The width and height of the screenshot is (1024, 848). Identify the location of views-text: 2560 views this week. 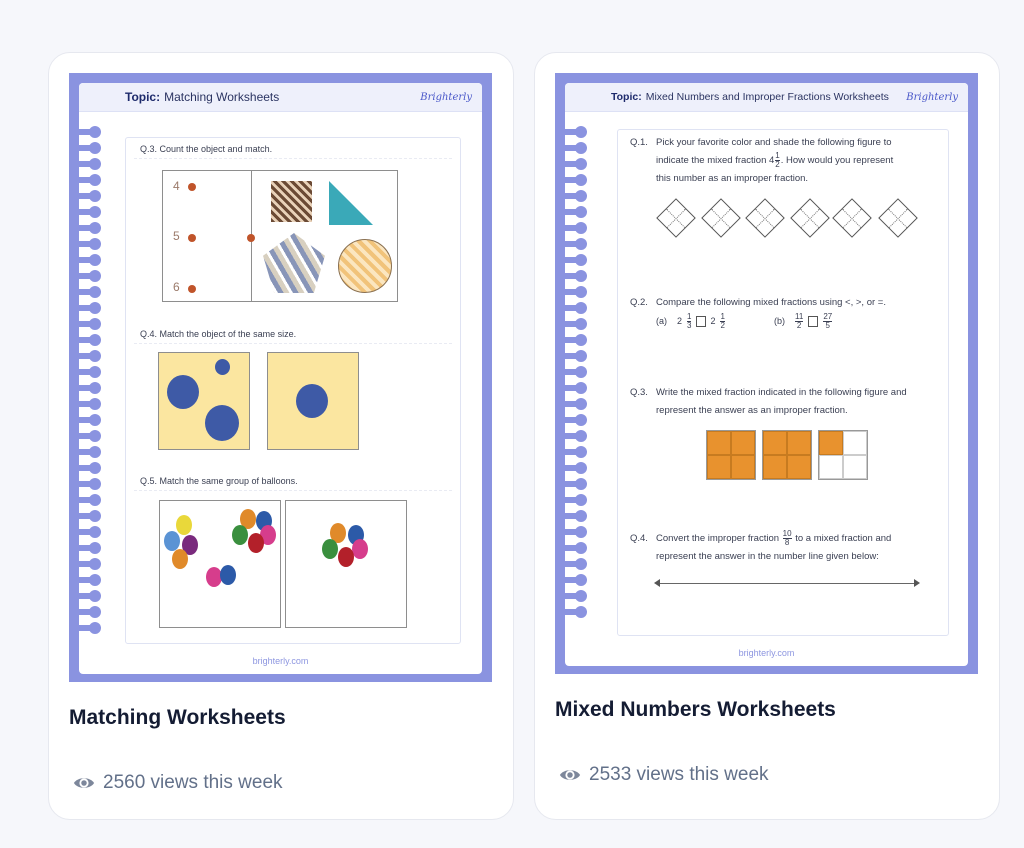
(193, 782).